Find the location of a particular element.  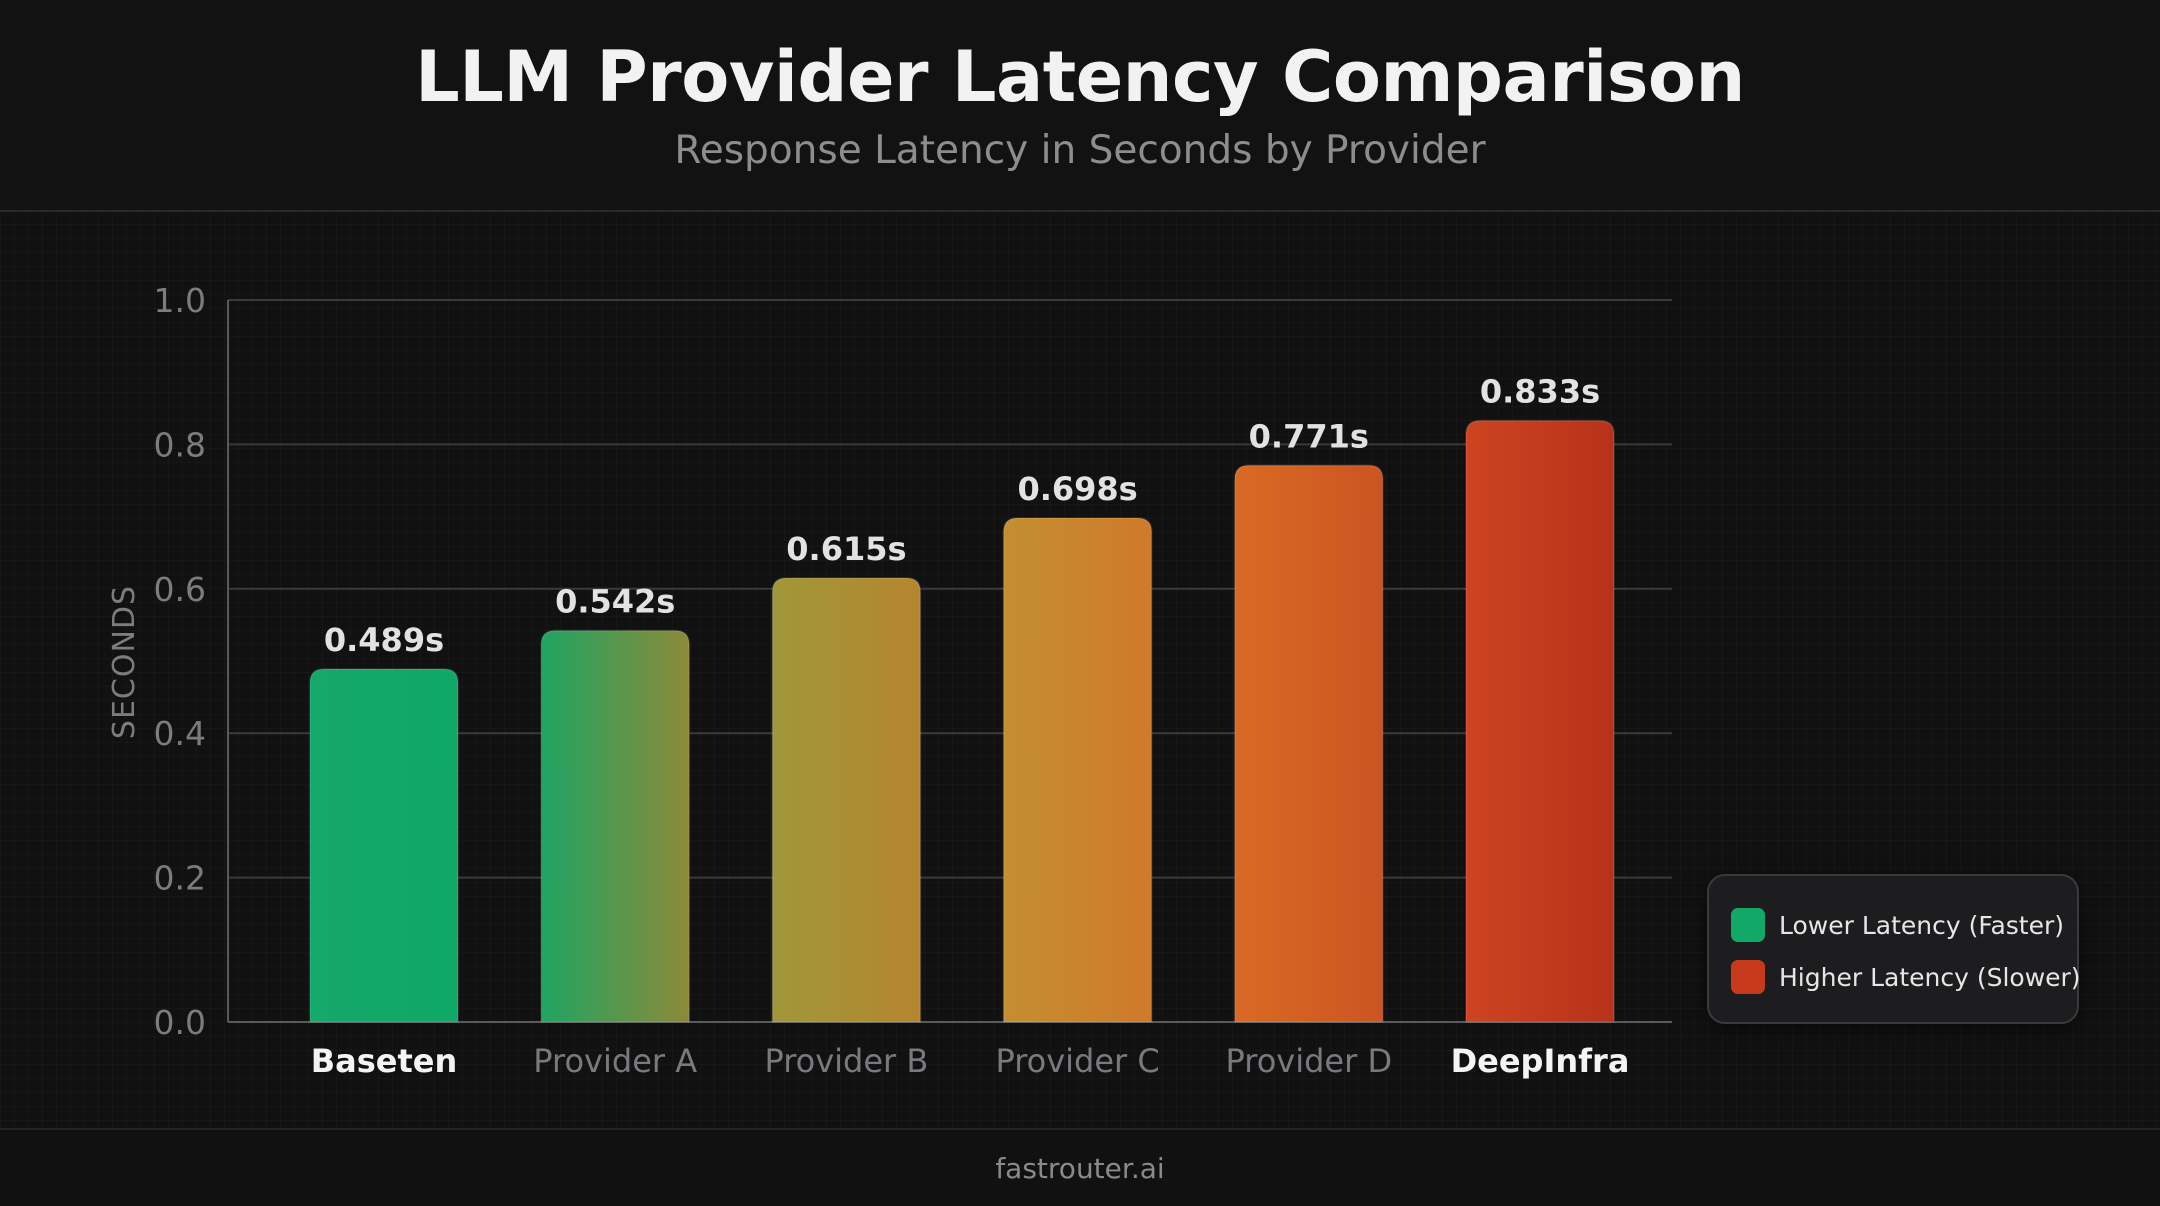

footer: fastrouter.ai is located at coordinates (1080, 1167).